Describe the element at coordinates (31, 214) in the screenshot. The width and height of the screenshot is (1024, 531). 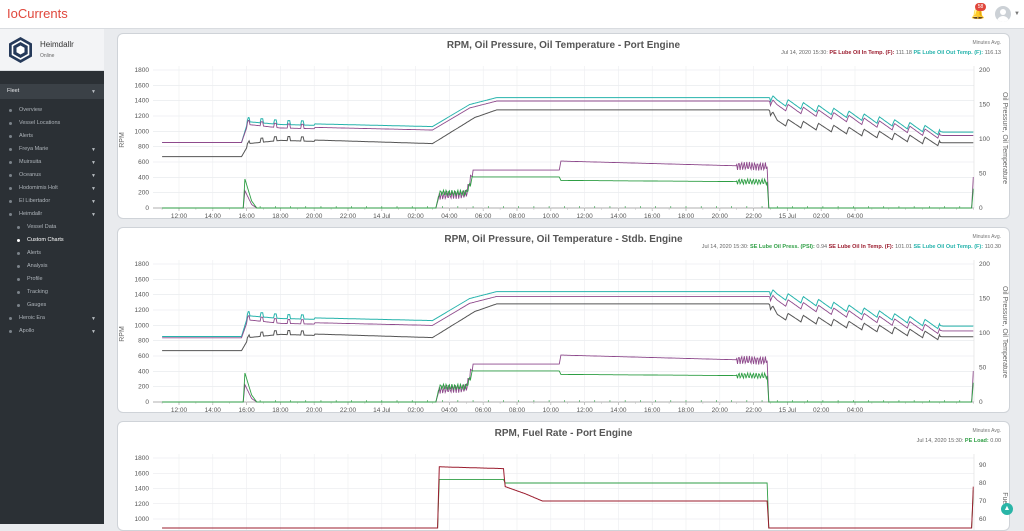
I see `sidebar-item-label: Heimdallr` at that location.